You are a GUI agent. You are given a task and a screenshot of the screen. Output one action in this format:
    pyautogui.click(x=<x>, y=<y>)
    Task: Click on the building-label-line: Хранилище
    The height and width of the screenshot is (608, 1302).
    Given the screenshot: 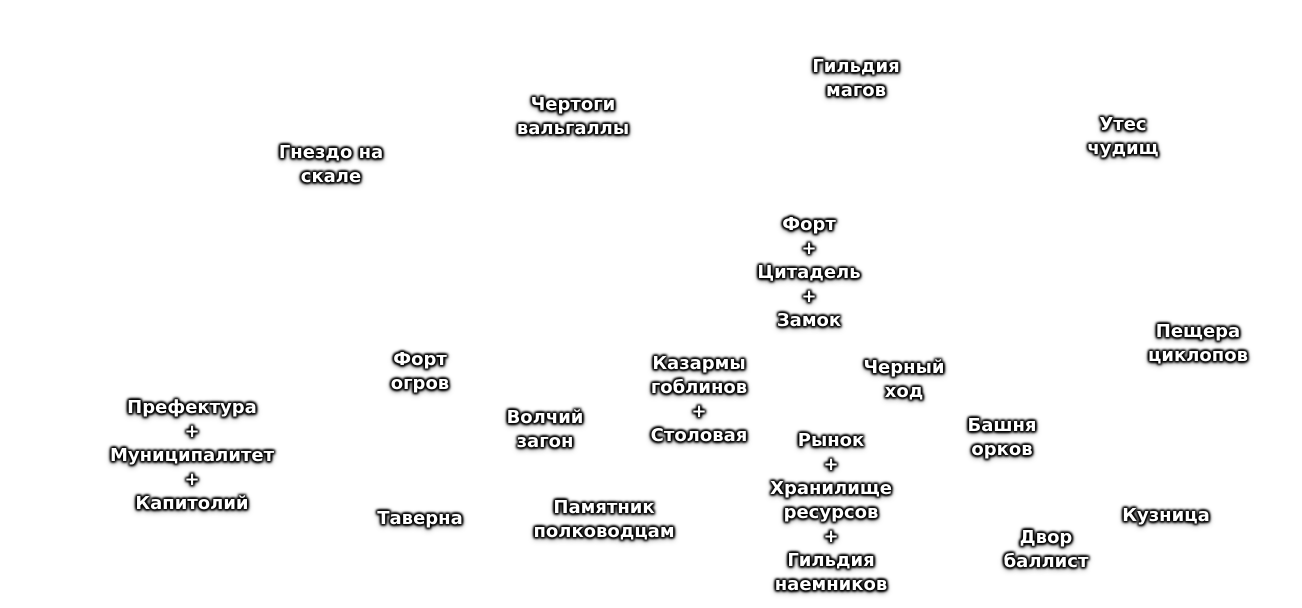 What is the action you would take?
    pyautogui.click(x=831, y=488)
    